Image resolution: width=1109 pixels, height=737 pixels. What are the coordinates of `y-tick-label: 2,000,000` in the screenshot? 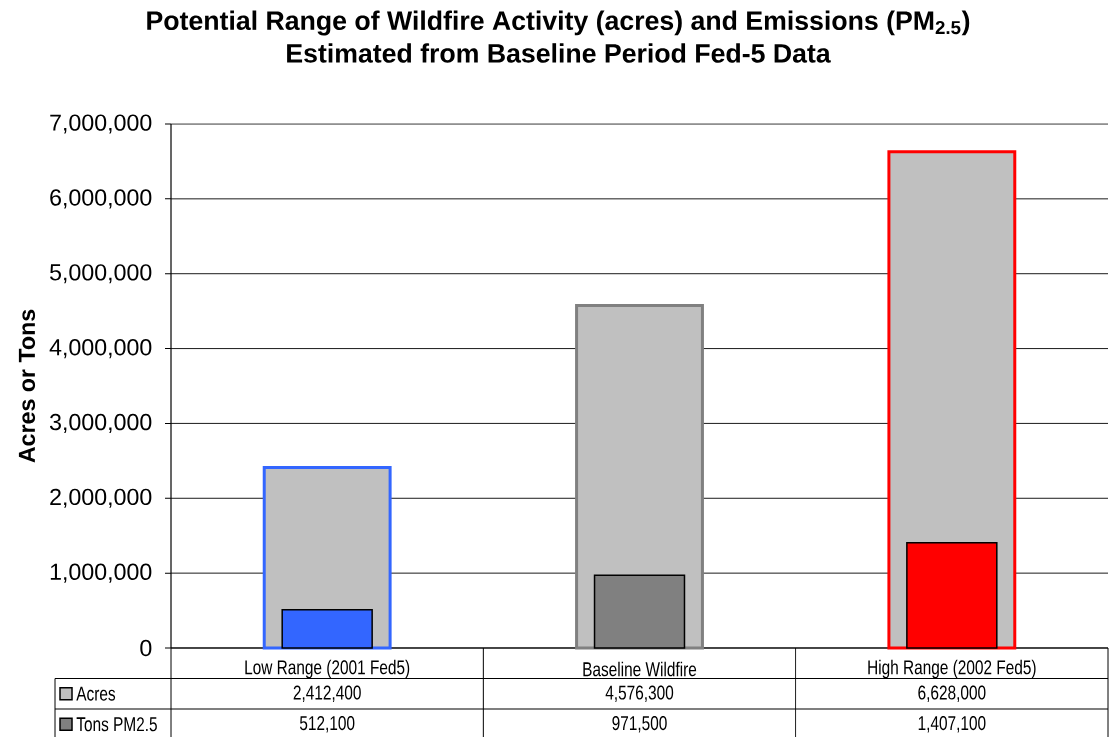 It's located at (101, 498).